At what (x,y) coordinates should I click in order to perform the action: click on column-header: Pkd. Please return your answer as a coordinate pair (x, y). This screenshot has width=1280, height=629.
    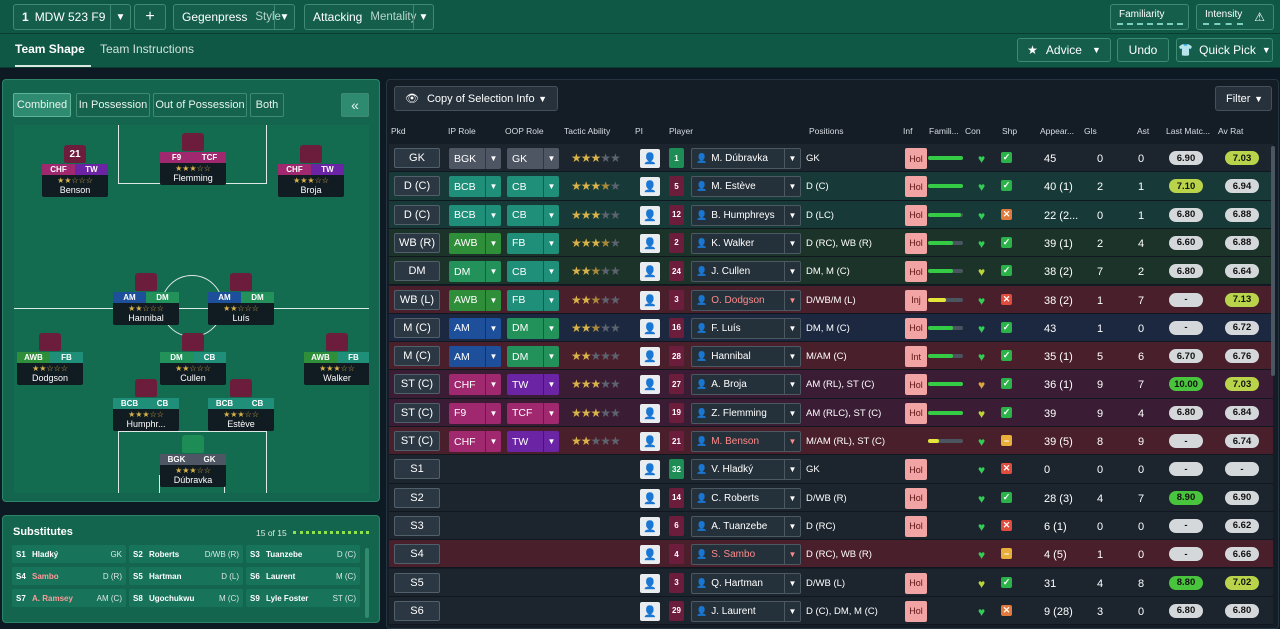
    Looking at the image, I should click on (398, 131).